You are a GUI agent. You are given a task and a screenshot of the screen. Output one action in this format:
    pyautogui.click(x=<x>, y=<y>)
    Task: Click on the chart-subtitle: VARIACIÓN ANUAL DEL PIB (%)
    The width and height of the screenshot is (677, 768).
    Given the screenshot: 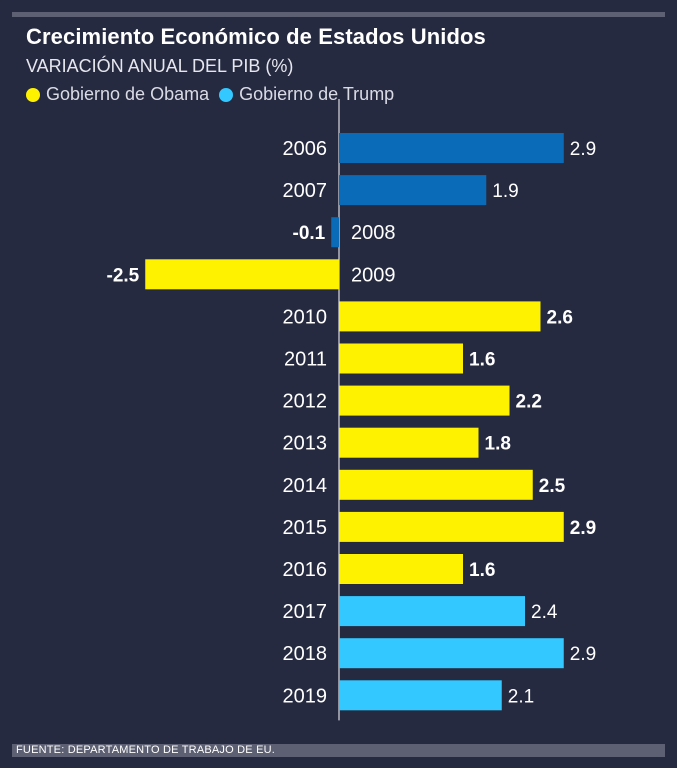 What is the action you would take?
    pyautogui.click(x=160, y=66)
    